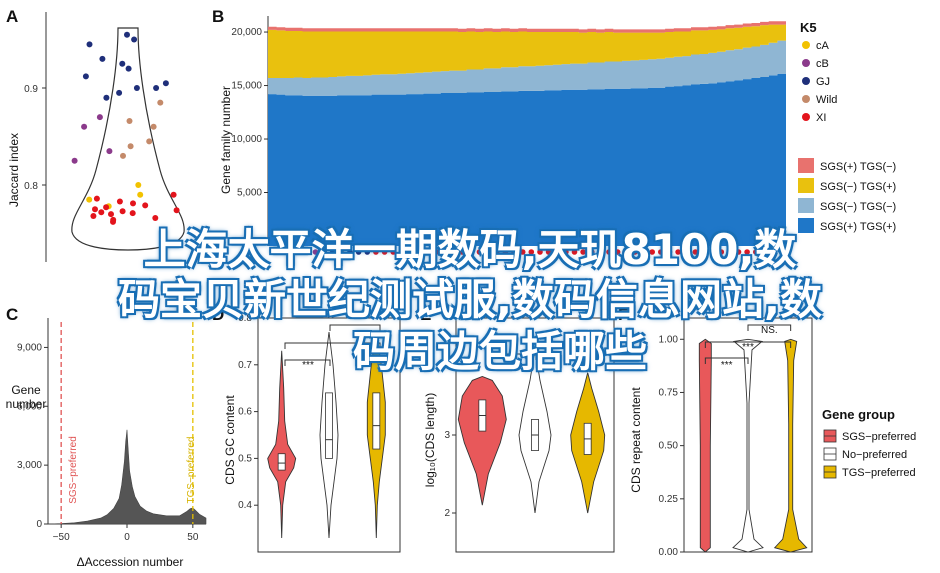  I want to click on legend-stack-label: SGS(+) TGS(−), so click(858, 167).